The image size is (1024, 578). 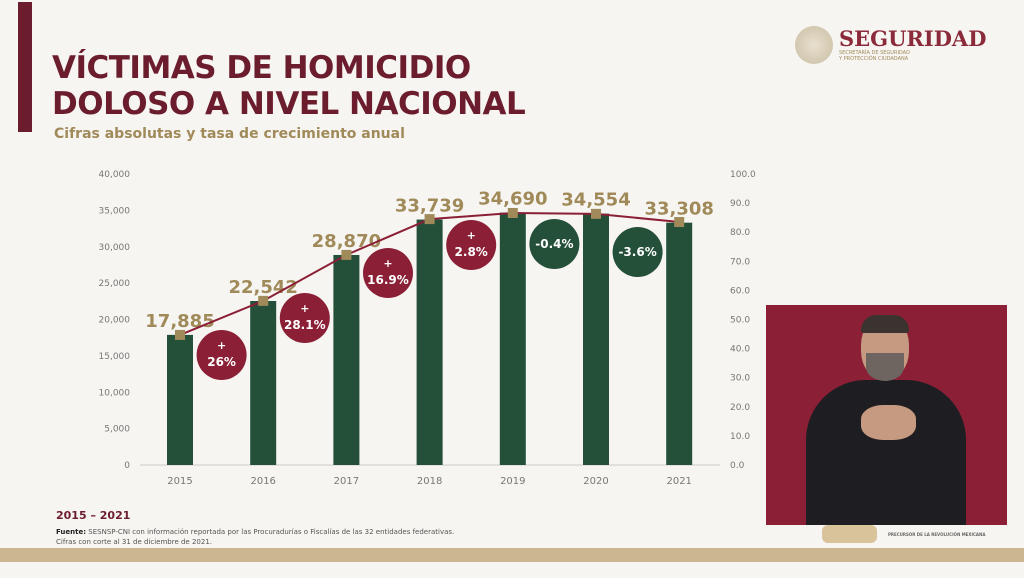 What do you see at coordinates (179, 481) in the screenshot?
I see `x-tick-label: 2015` at bounding box center [179, 481].